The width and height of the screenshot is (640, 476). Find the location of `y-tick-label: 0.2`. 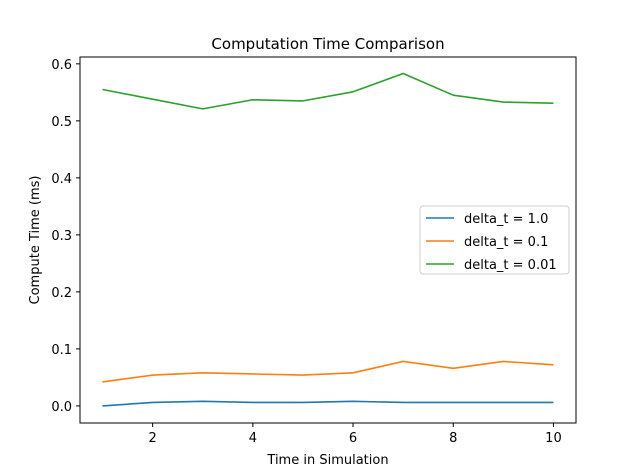

y-tick-label: 0.2 is located at coordinates (61, 293).